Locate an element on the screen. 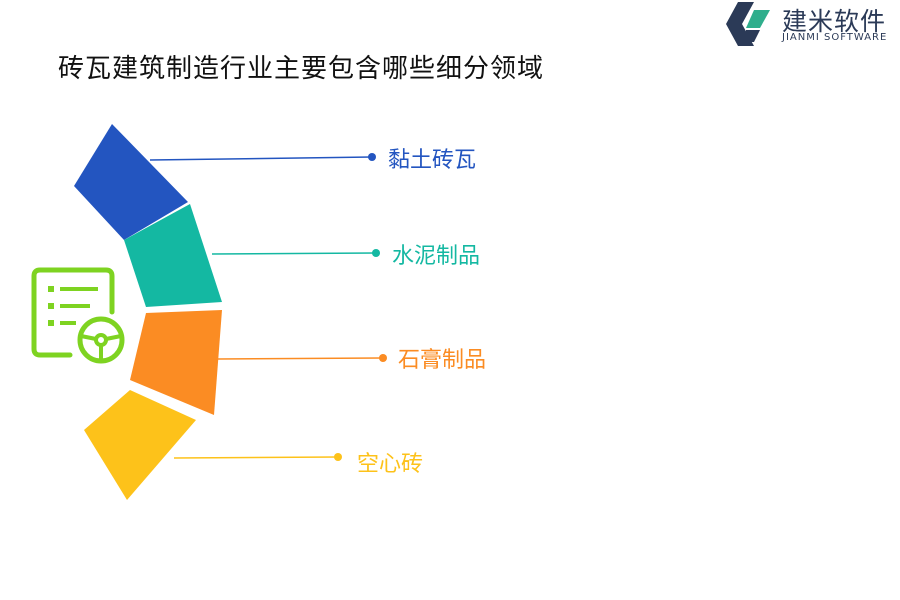 This screenshot has width=900, height=600. segment-cement-products is located at coordinates (173, 255).